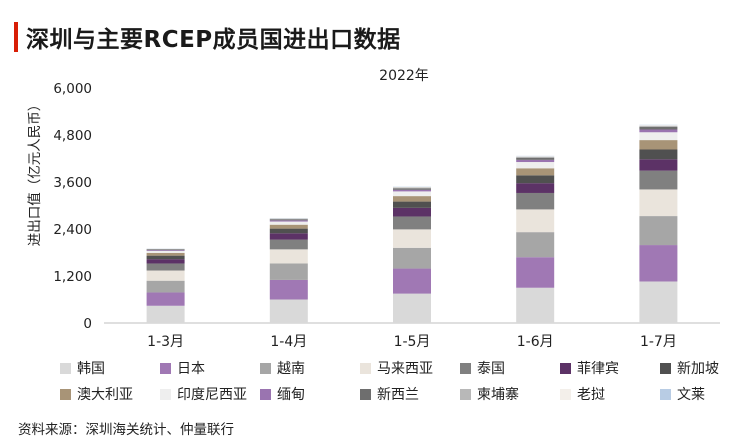  What do you see at coordinates (213, 40) in the screenshot?
I see `chart-title: 深圳与主要RCEP成员国进出口数据` at bounding box center [213, 40].